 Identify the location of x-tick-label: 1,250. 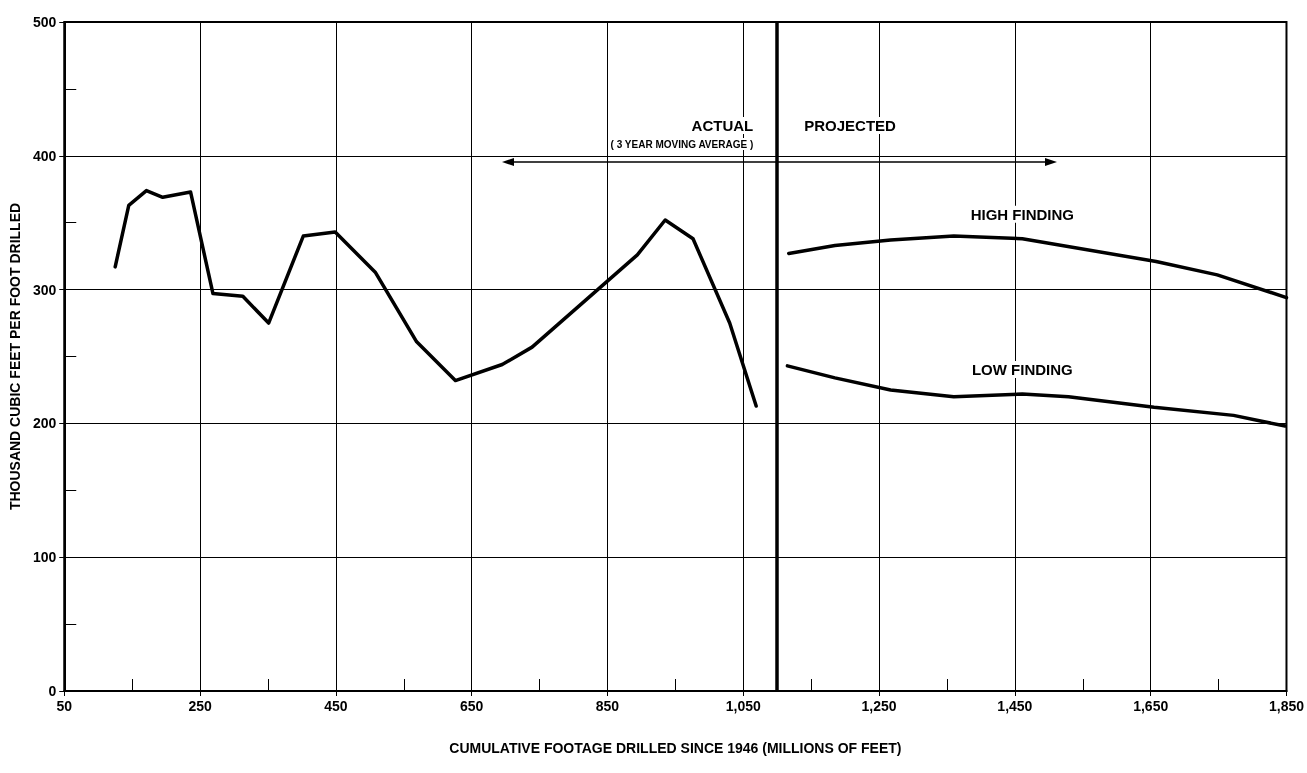
(879, 706).